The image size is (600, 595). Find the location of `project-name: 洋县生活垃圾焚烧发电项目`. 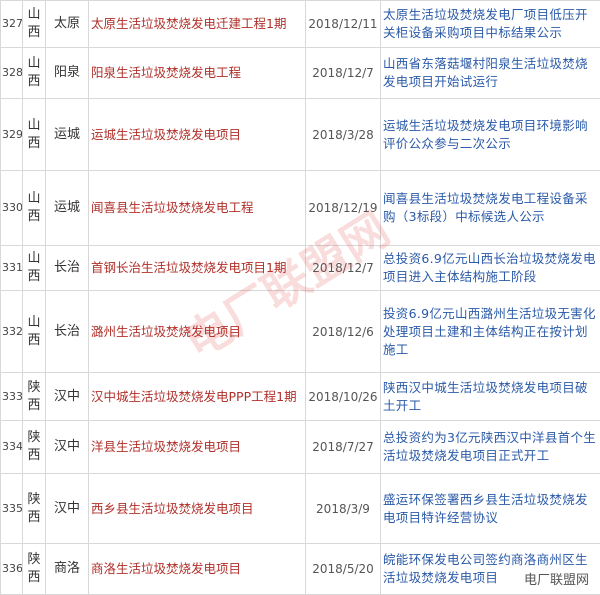

project-name: 洋县生活垃圾焚烧发电项目 is located at coordinates (197, 447).